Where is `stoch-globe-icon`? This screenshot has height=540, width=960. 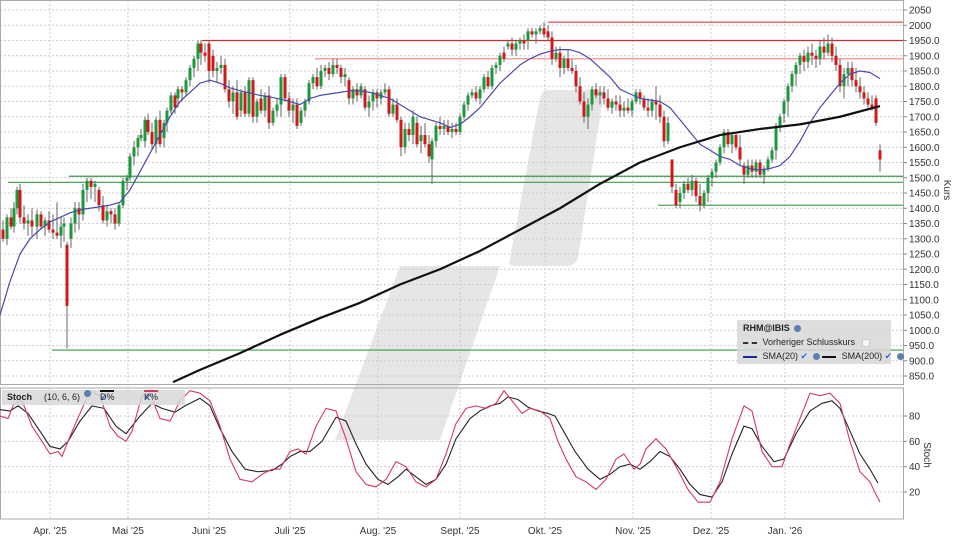
stoch-globe-icon is located at coordinates (87, 393).